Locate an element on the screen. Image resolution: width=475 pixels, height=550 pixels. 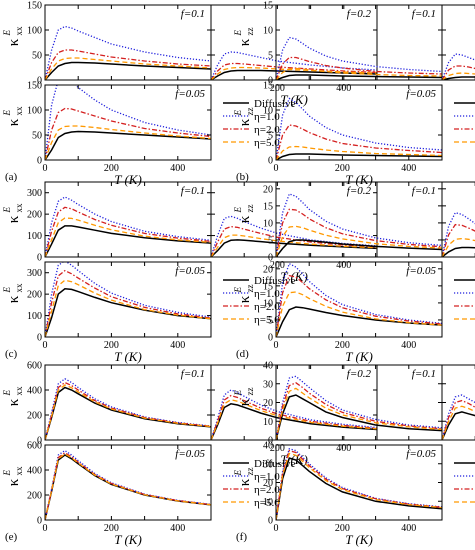
y-tick-label: 50 is located at coordinates (37, 56).